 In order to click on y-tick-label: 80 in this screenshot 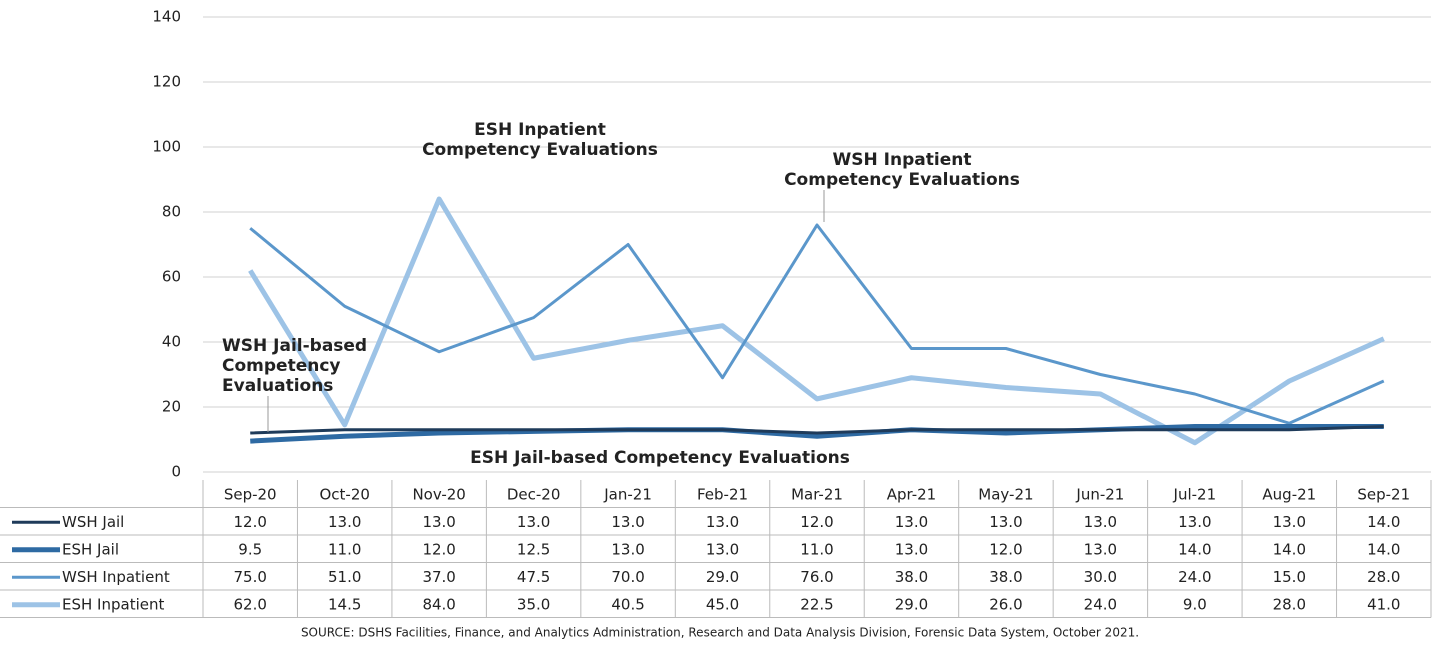, I will do `click(171, 212)`.